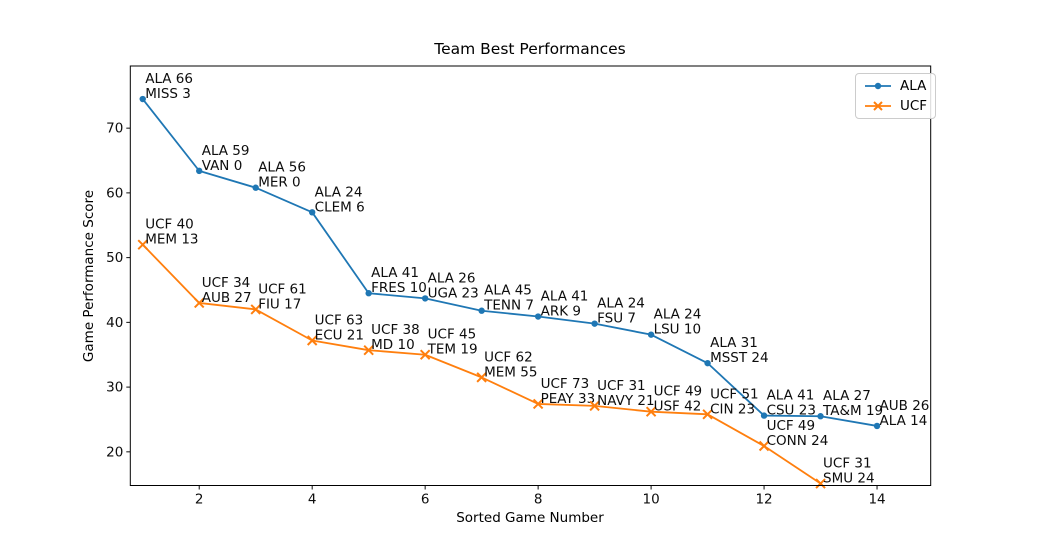 The height and width of the screenshot is (547, 1043). I want to click on annotation-label: AUB 27, so click(227, 298).